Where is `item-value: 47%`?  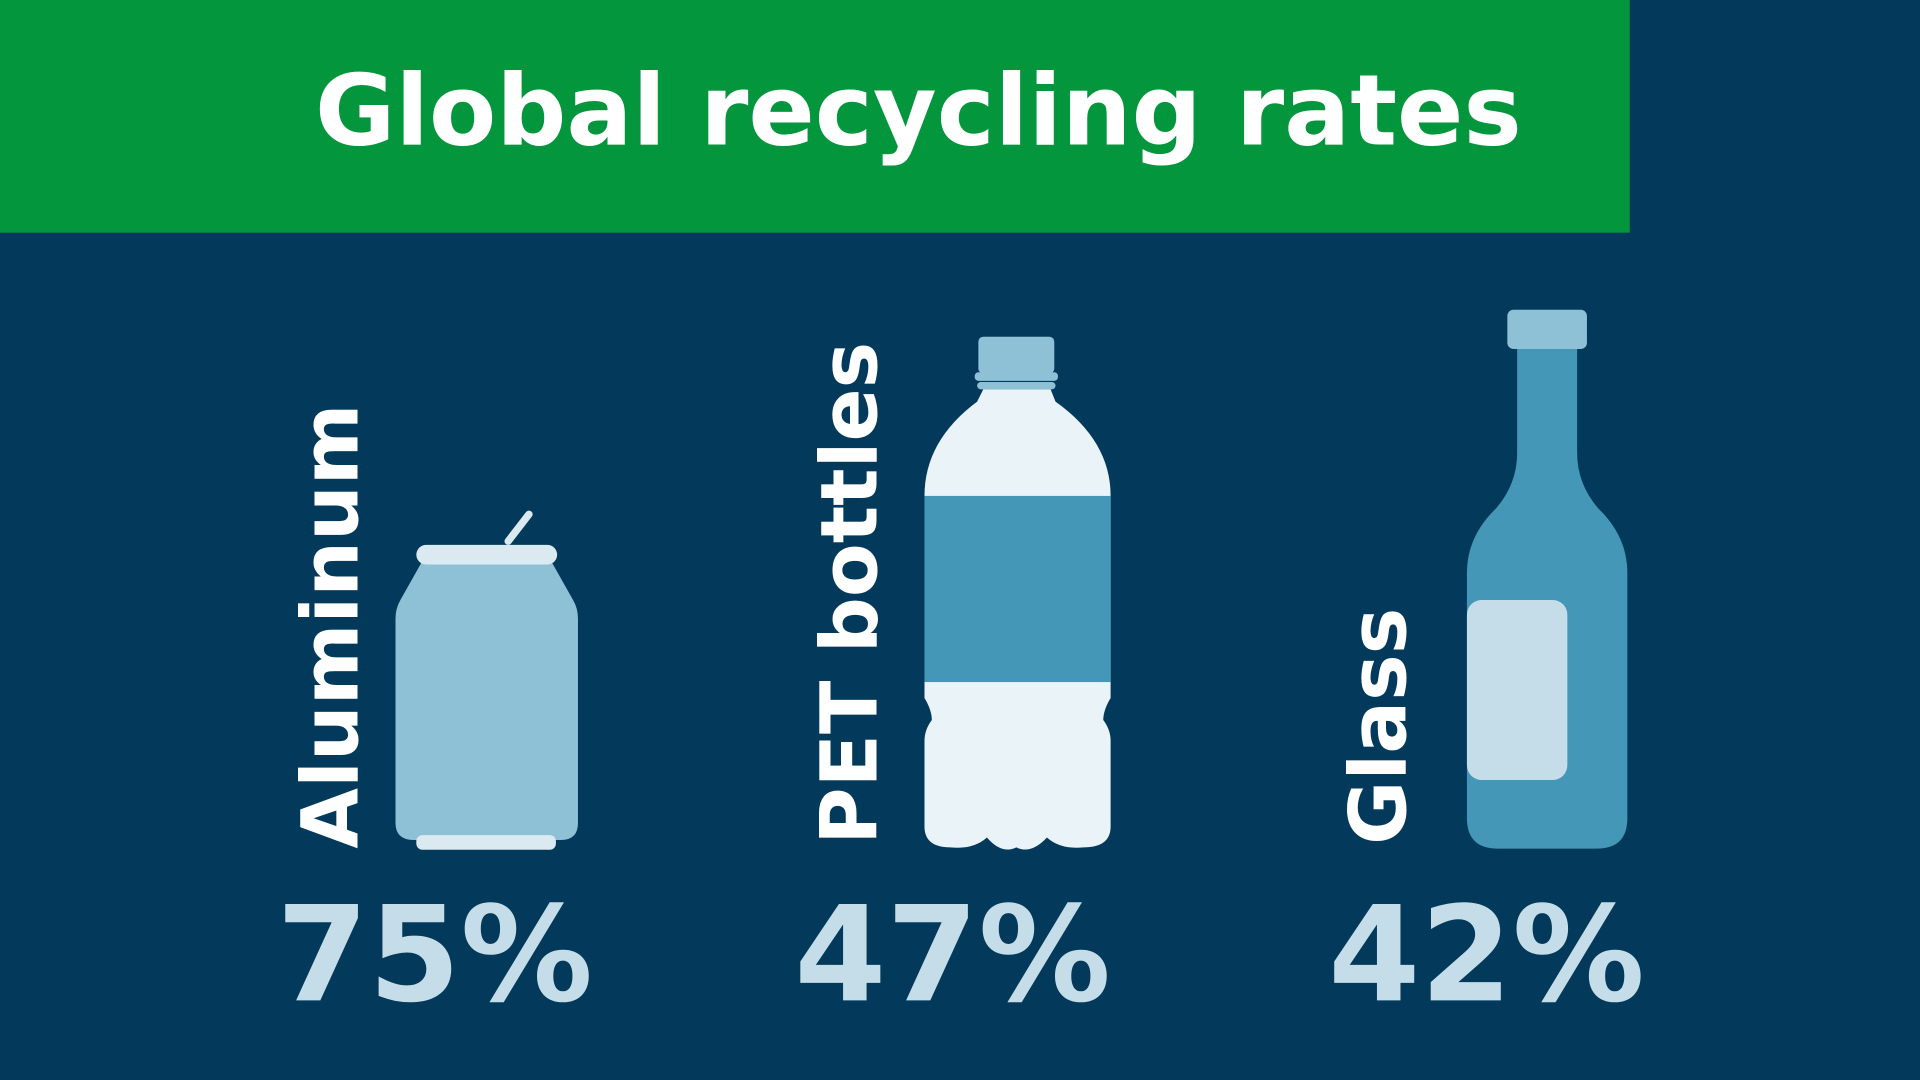
item-value: 47% is located at coordinates (952, 955).